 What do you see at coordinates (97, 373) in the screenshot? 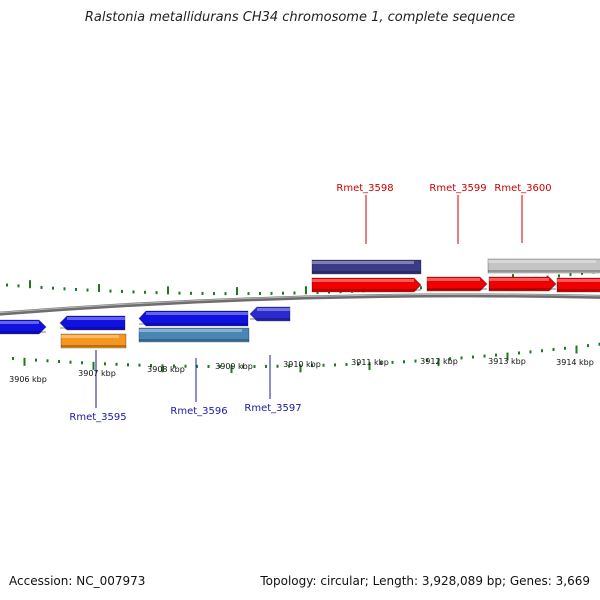
I see `kbp-label: 3907 kbp` at bounding box center [97, 373].